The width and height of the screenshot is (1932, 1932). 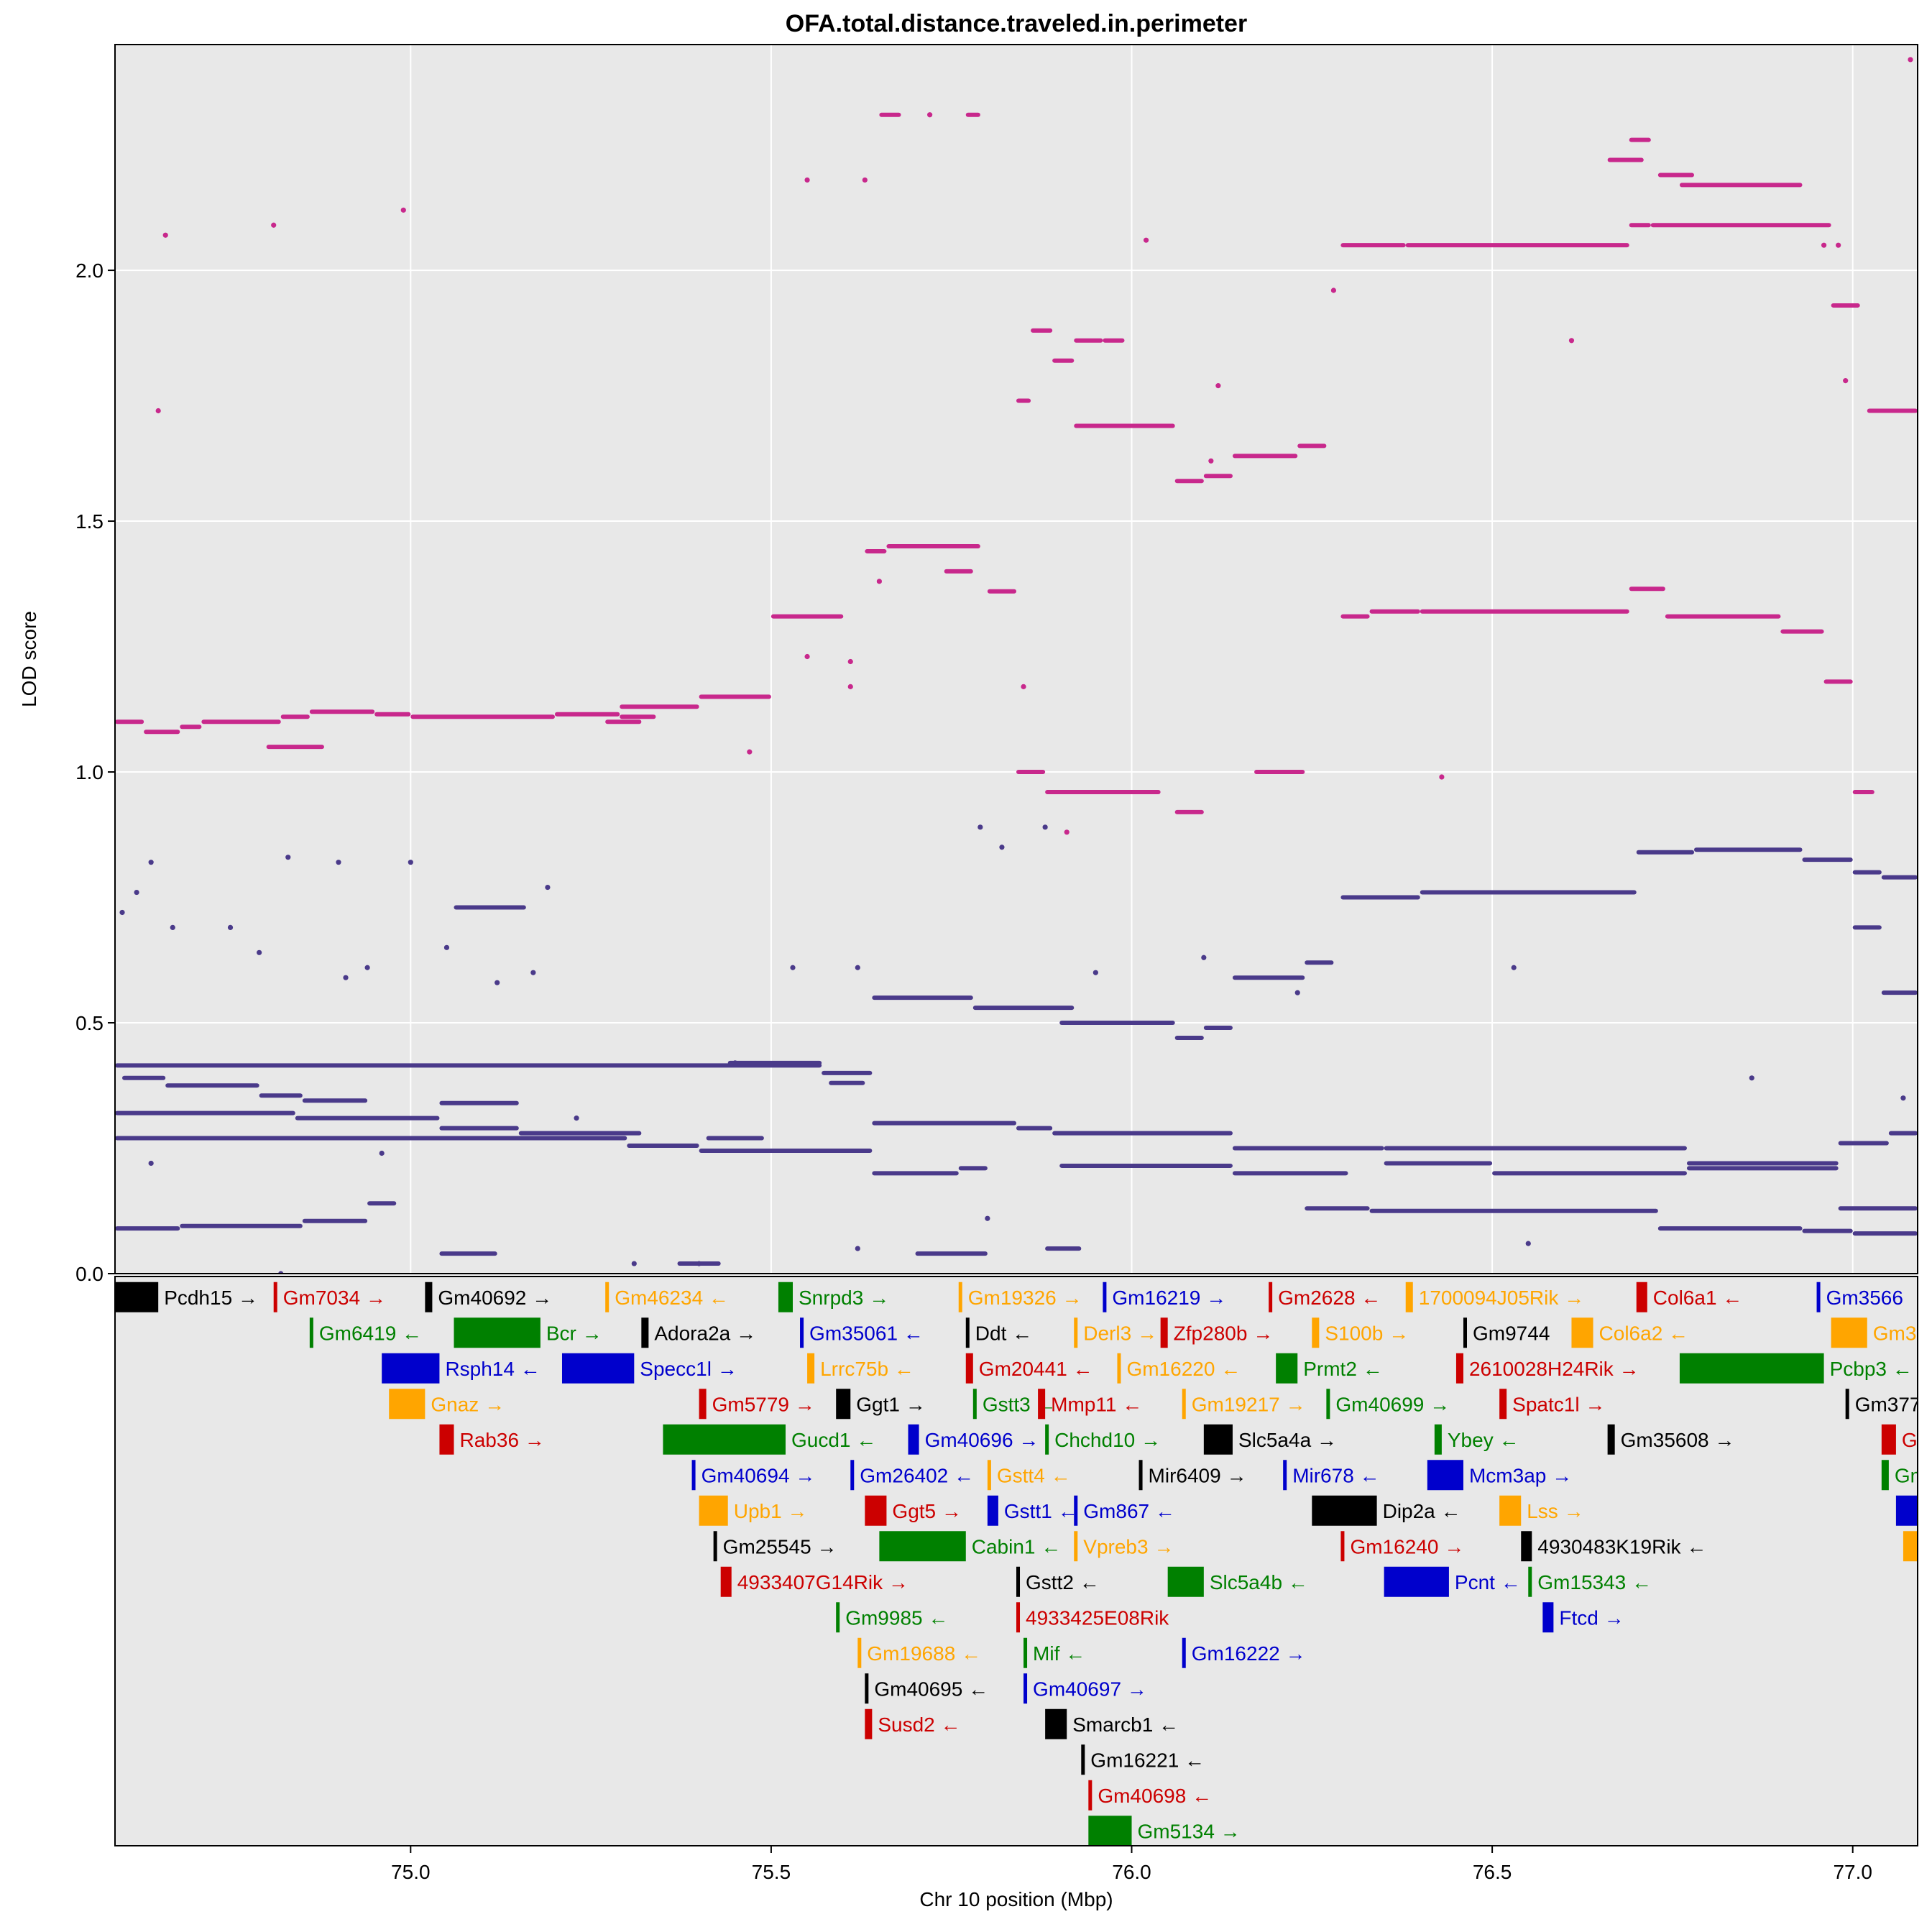 I want to click on gene-label: Rsph14 ←, so click(x=492, y=1369).